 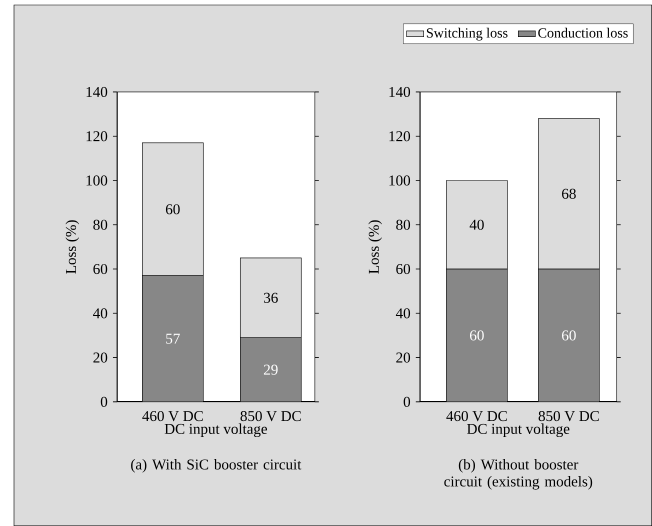 What do you see at coordinates (467, 34) in the screenshot?
I see `legend-label: Switching loss` at bounding box center [467, 34].